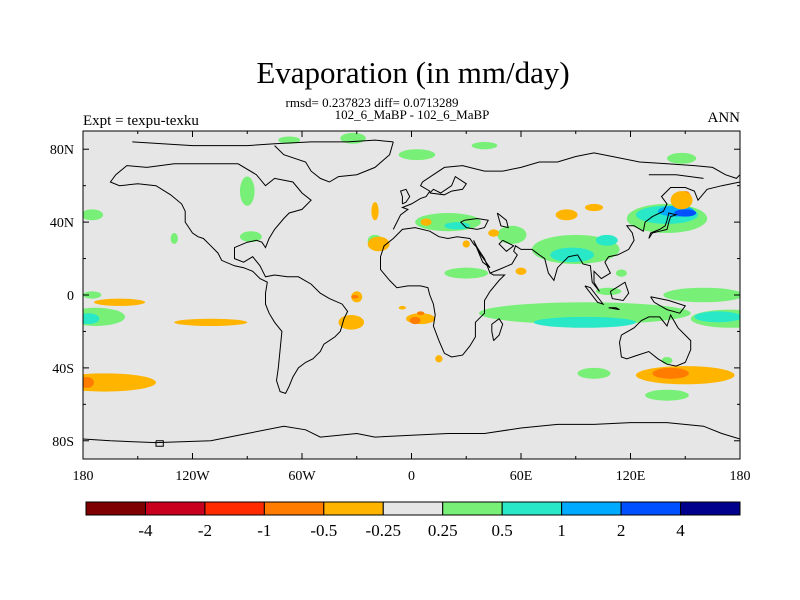 This screenshot has width=800, height=600. What do you see at coordinates (413, 520) in the screenshot?
I see `colorbar: -4 -2 -1 -0.5 -0.25 0.25 0.5 1 2 4` at bounding box center [413, 520].